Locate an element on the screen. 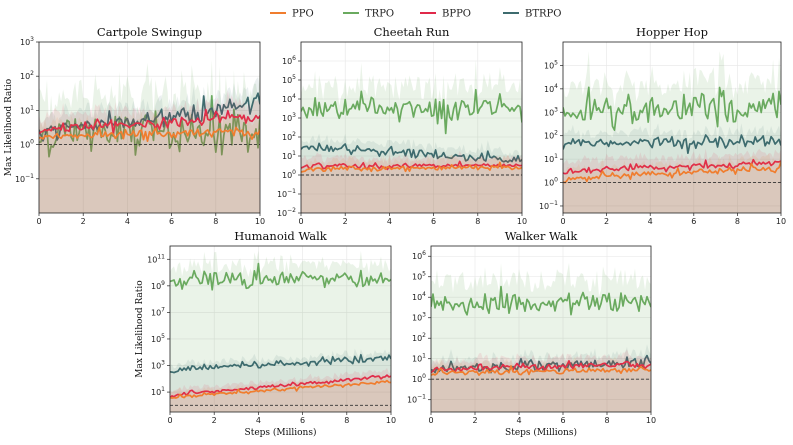  legend-item-trpo: TRPO is located at coordinates (368, 14).